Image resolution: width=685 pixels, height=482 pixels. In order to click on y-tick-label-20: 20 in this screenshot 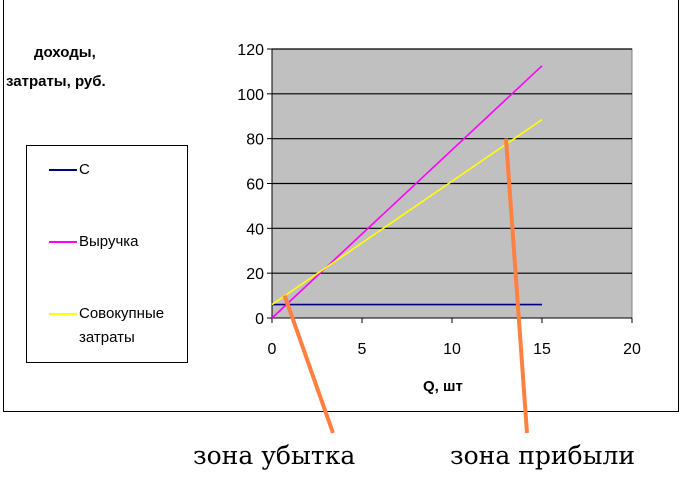, I will do `click(255, 274)`.